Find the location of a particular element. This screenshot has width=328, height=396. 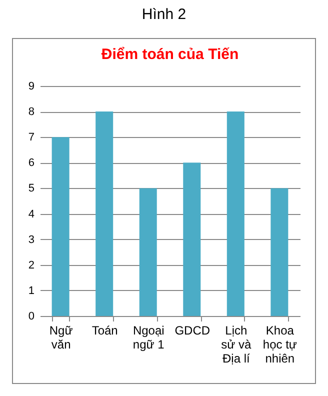

x-tick-label: Ngữ văn is located at coordinates (61, 338).